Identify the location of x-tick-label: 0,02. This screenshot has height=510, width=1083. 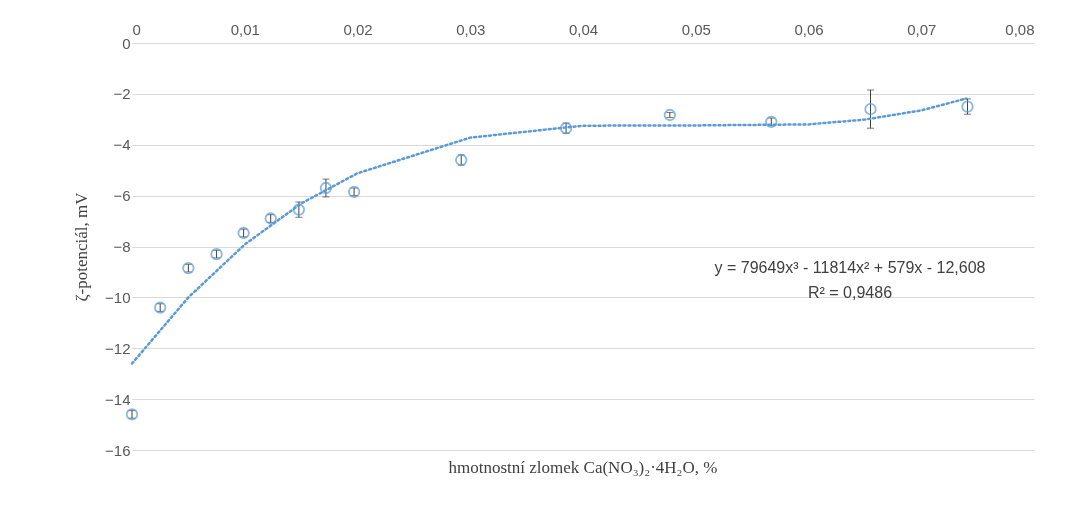
(358, 29).